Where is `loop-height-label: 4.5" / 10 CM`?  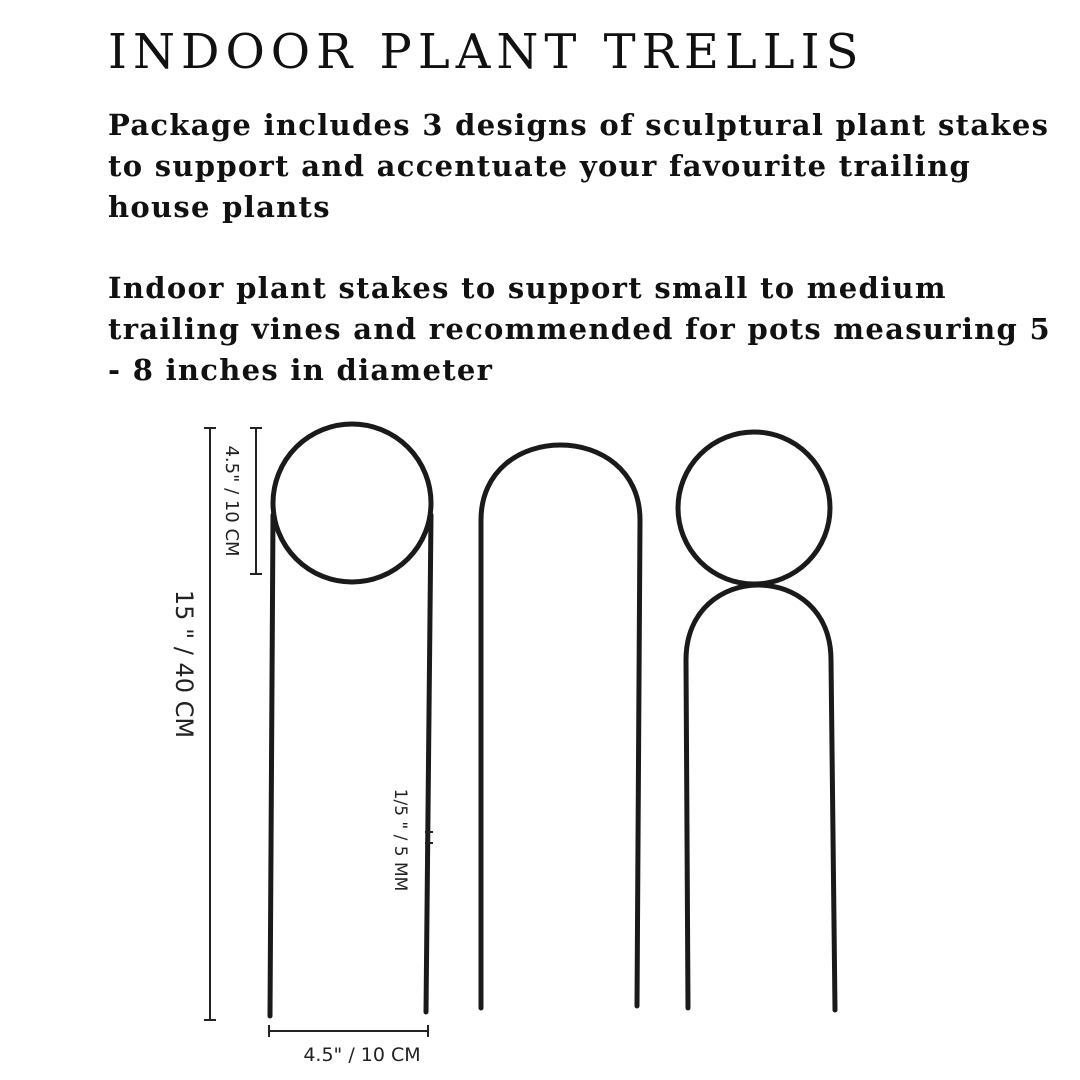 loop-height-label: 4.5" / 10 CM is located at coordinates (231, 500).